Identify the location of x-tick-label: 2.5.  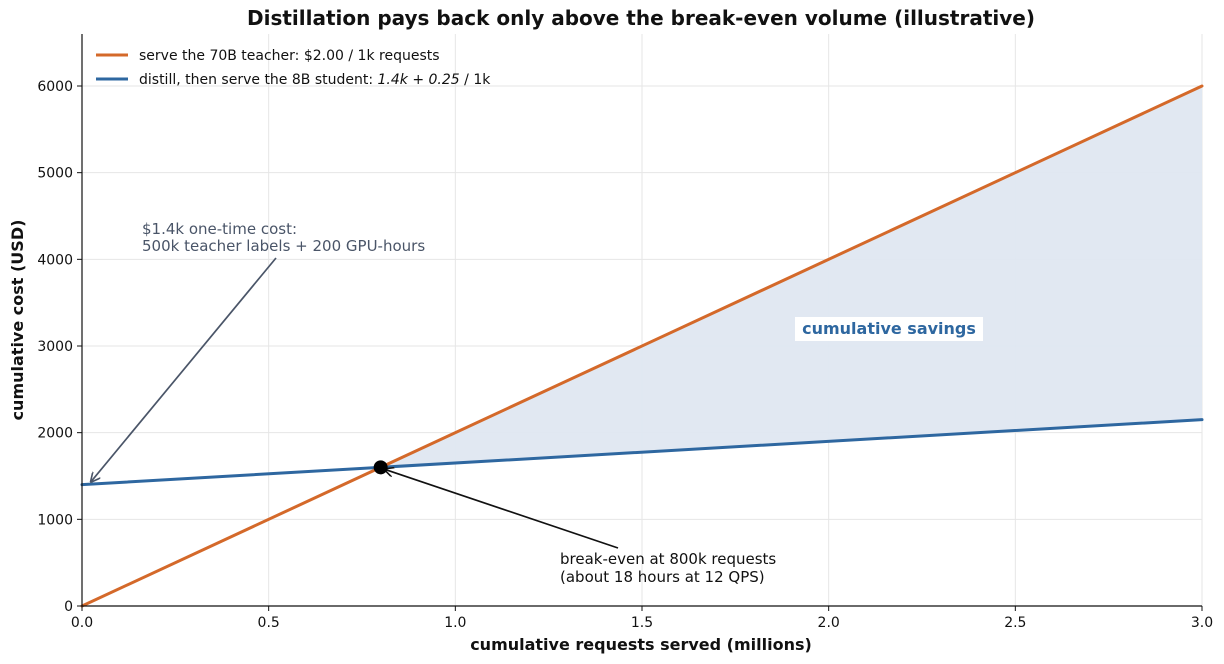
(1015, 623).